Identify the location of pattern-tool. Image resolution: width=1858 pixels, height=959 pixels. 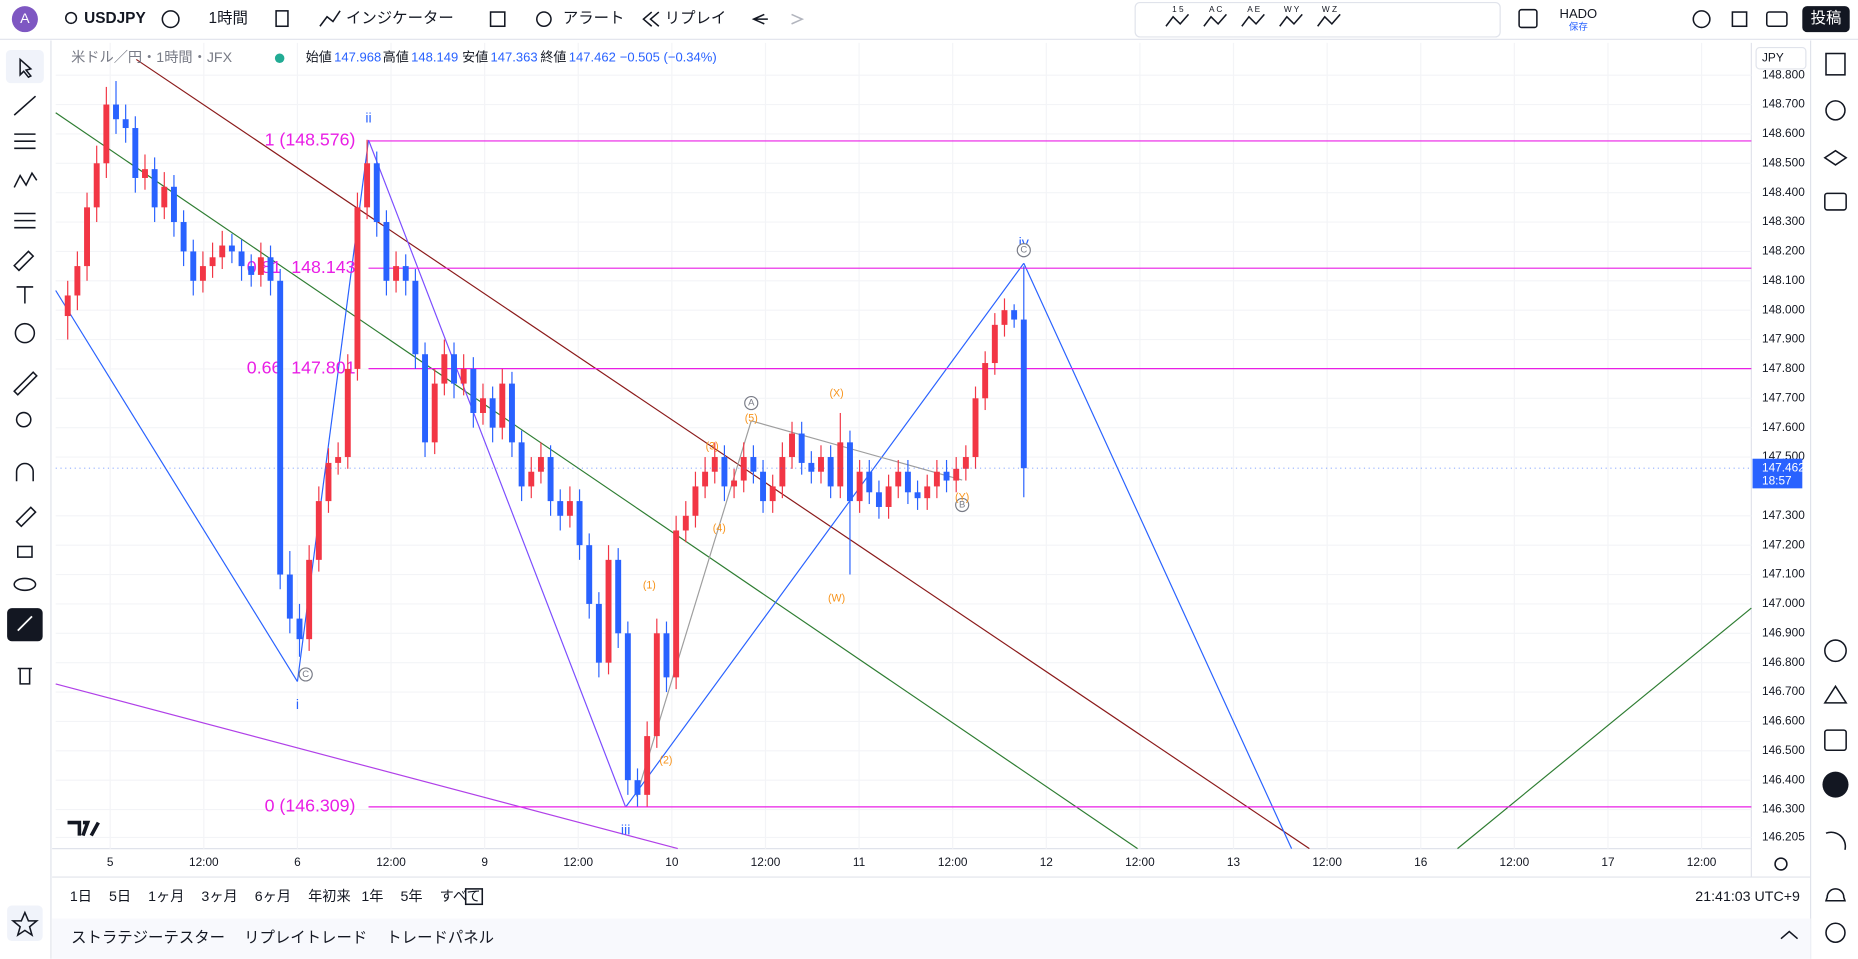
(25, 179).